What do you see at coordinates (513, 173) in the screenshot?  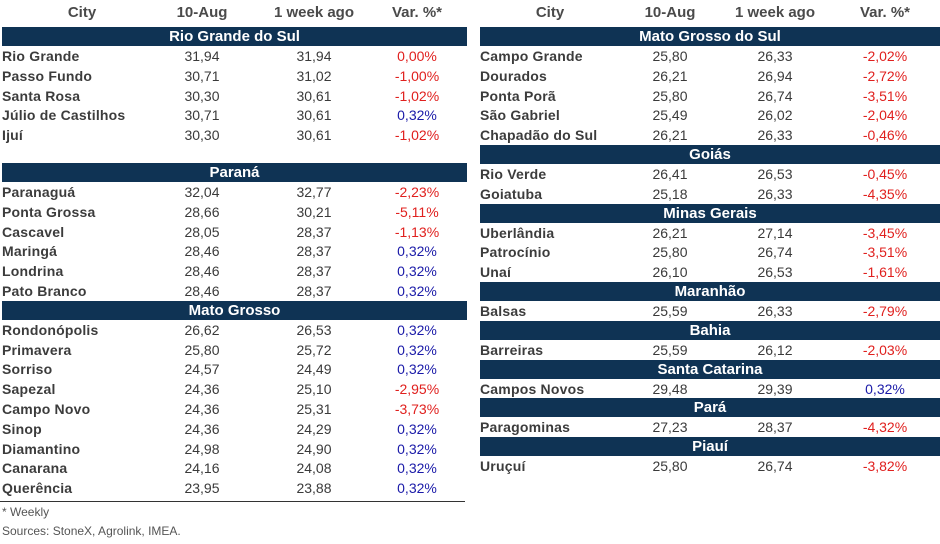 I see `city-name: Rio Verde` at bounding box center [513, 173].